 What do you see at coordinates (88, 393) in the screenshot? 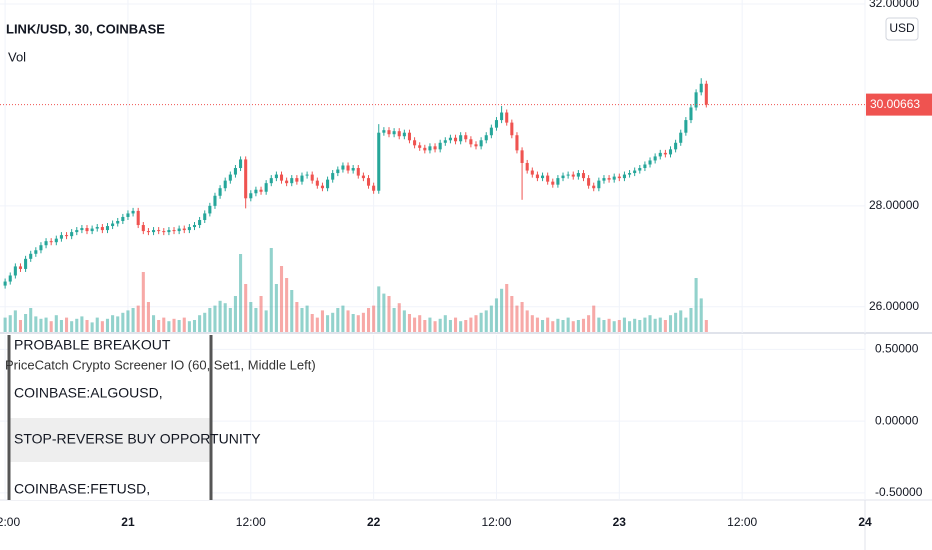
I see `table-cell: COINBASE:ALGOUSD,` at bounding box center [88, 393].